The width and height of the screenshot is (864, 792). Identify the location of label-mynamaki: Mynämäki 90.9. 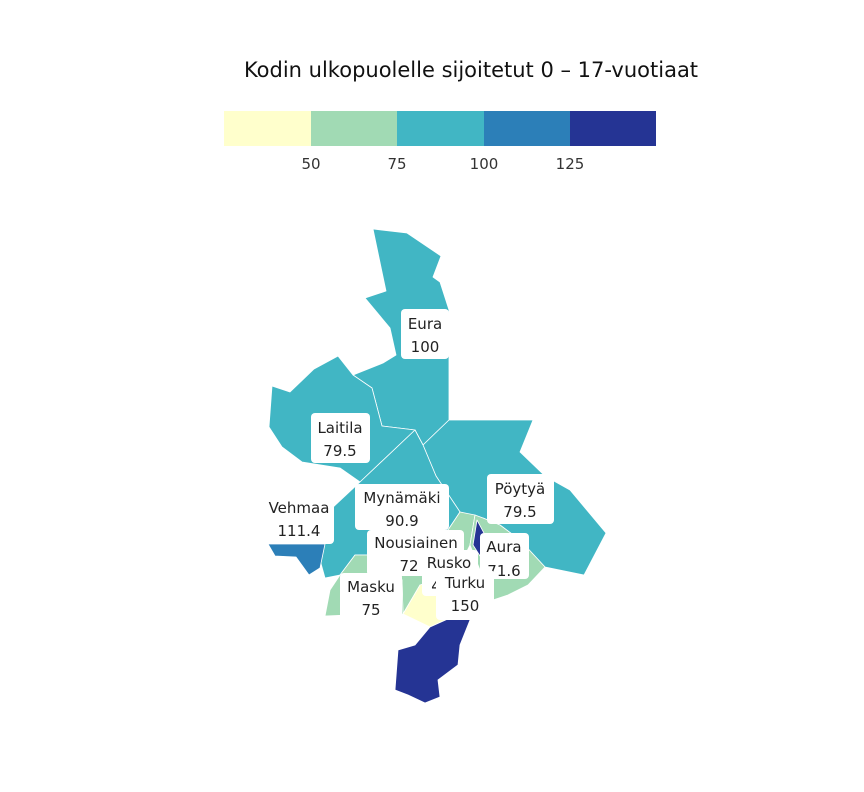
(402, 507).